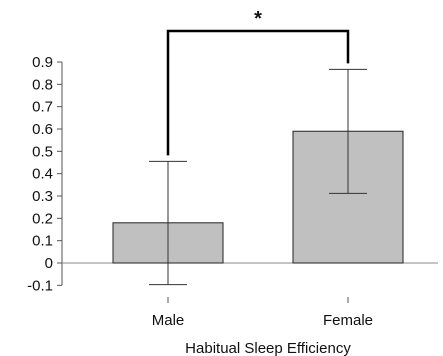 The image size is (443, 356). What do you see at coordinates (268, 348) in the screenshot?
I see `x-axis-title: Habitual Sleep Efficiency` at bounding box center [268, 348].